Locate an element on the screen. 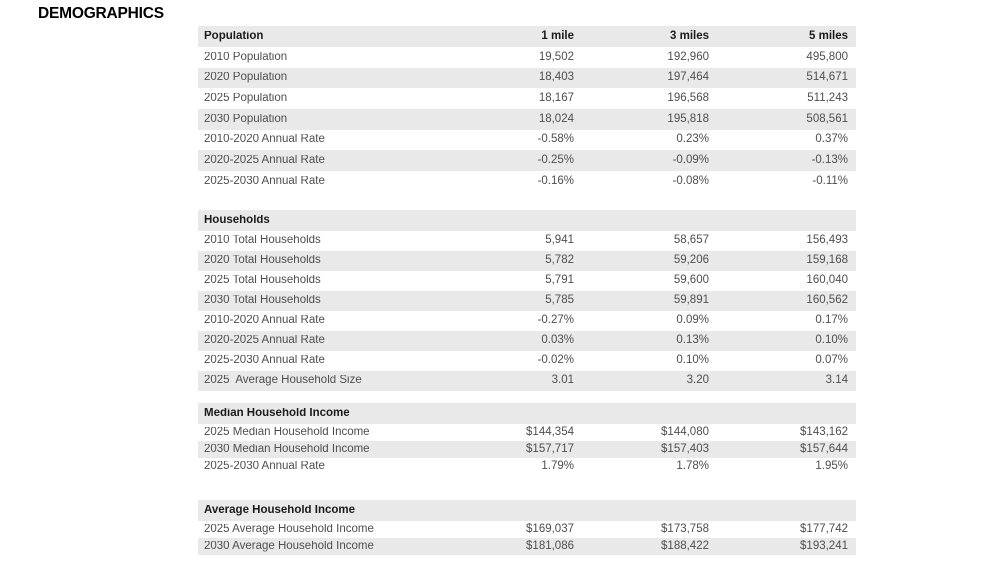  row-value: $144,080 is located at coordinates (685, 431).